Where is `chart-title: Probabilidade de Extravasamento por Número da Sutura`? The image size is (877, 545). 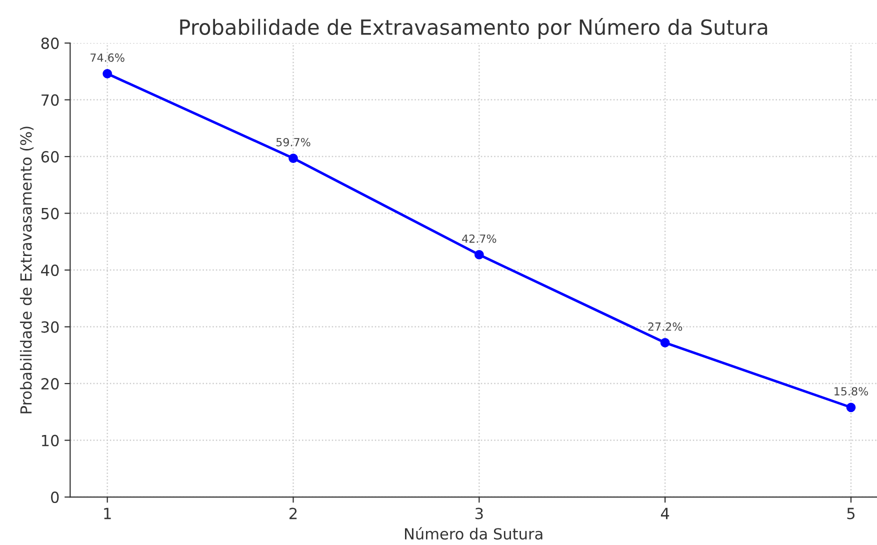 chart-title: Probabilidade de Extravasamento por Número da Sutura is located at coordinates (474, 29).